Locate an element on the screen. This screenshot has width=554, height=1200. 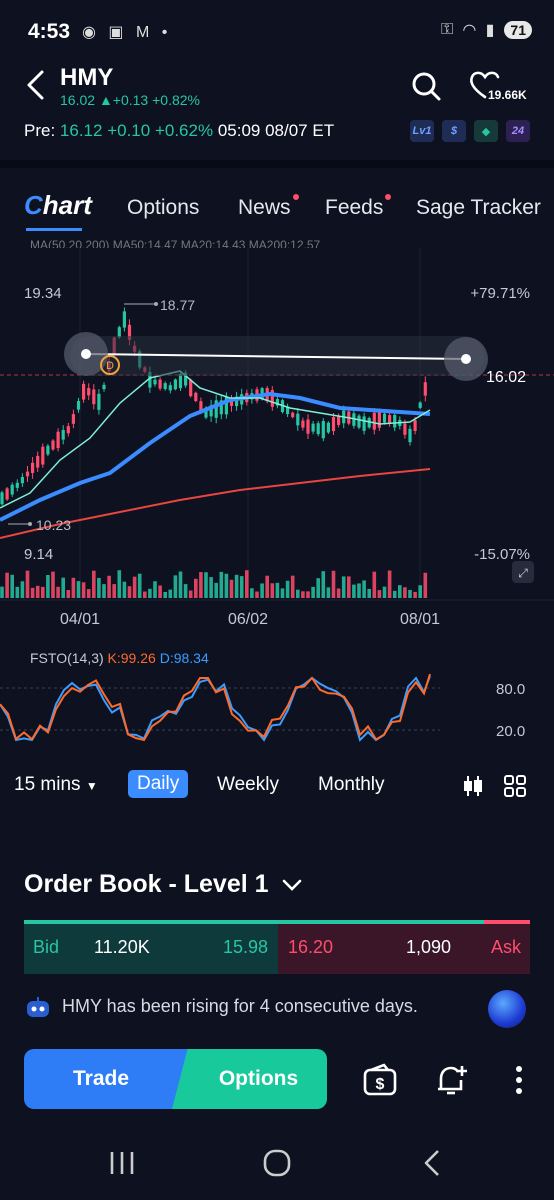
24h-badge: 24 is located at coordinates (518, 131).